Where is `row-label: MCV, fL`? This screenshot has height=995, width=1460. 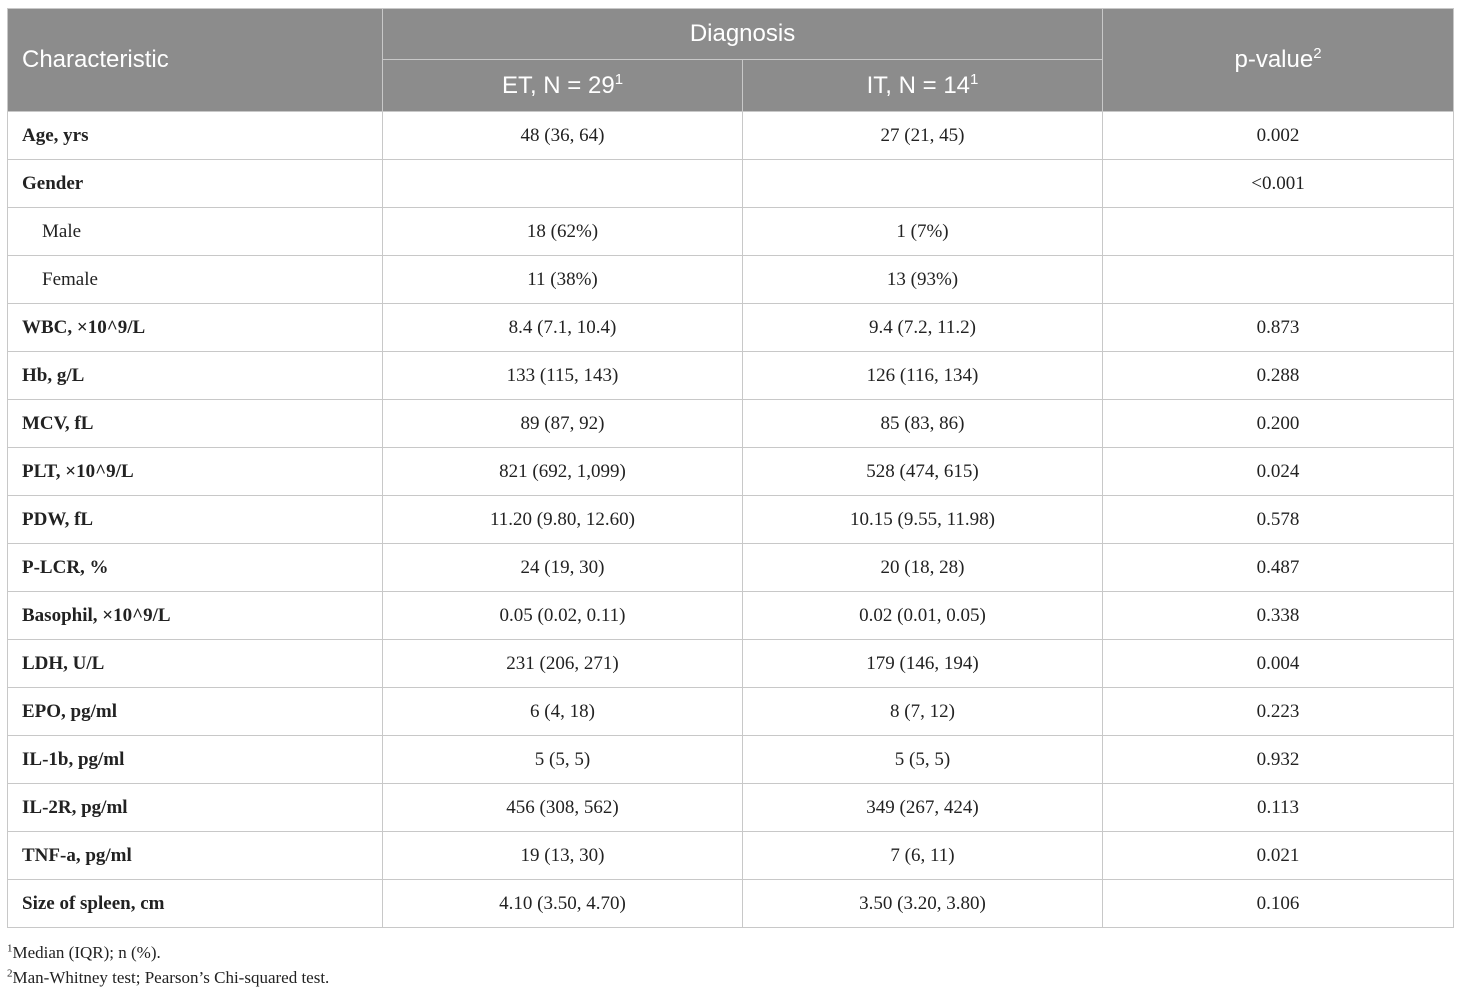 row-label: MCV, fL is located at coordinates (195, 423).